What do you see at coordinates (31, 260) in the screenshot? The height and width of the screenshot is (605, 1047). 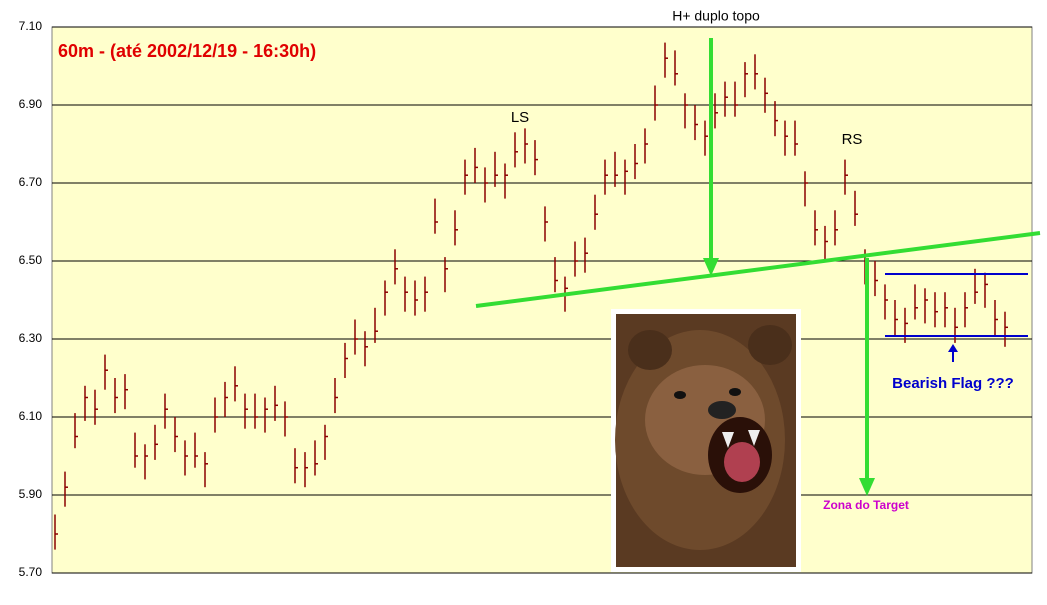 I see `y-tick-label: 6.50` at bounding box center [31, 260].